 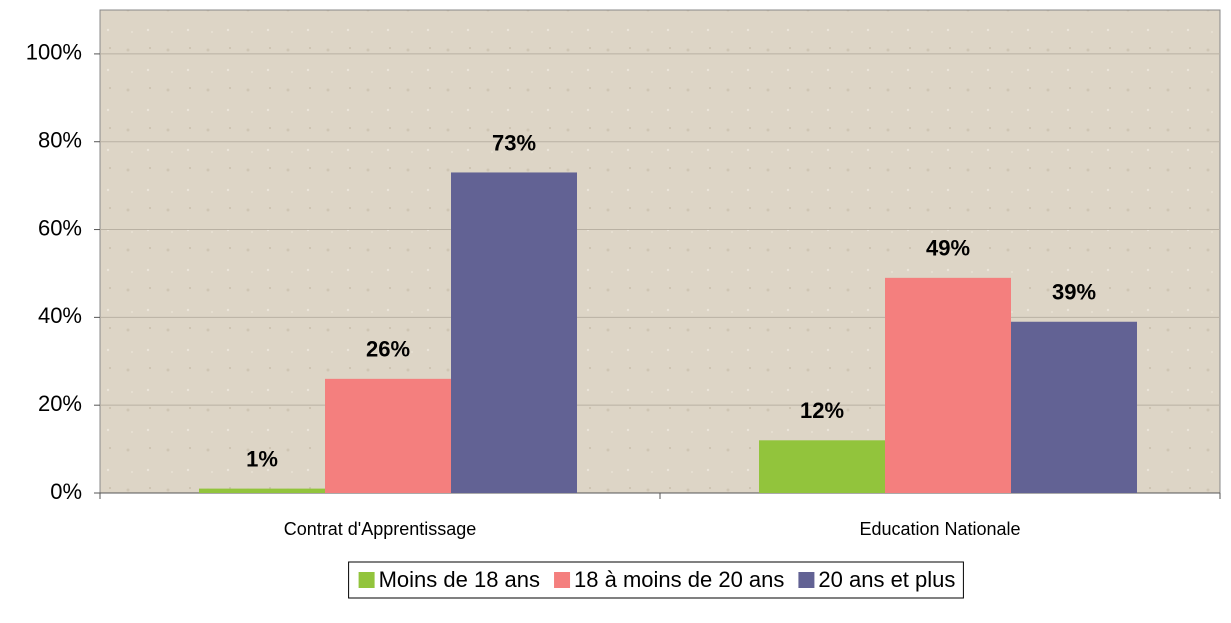 I want to click on y-tick-label: 0%, so click(x=66, y=491).